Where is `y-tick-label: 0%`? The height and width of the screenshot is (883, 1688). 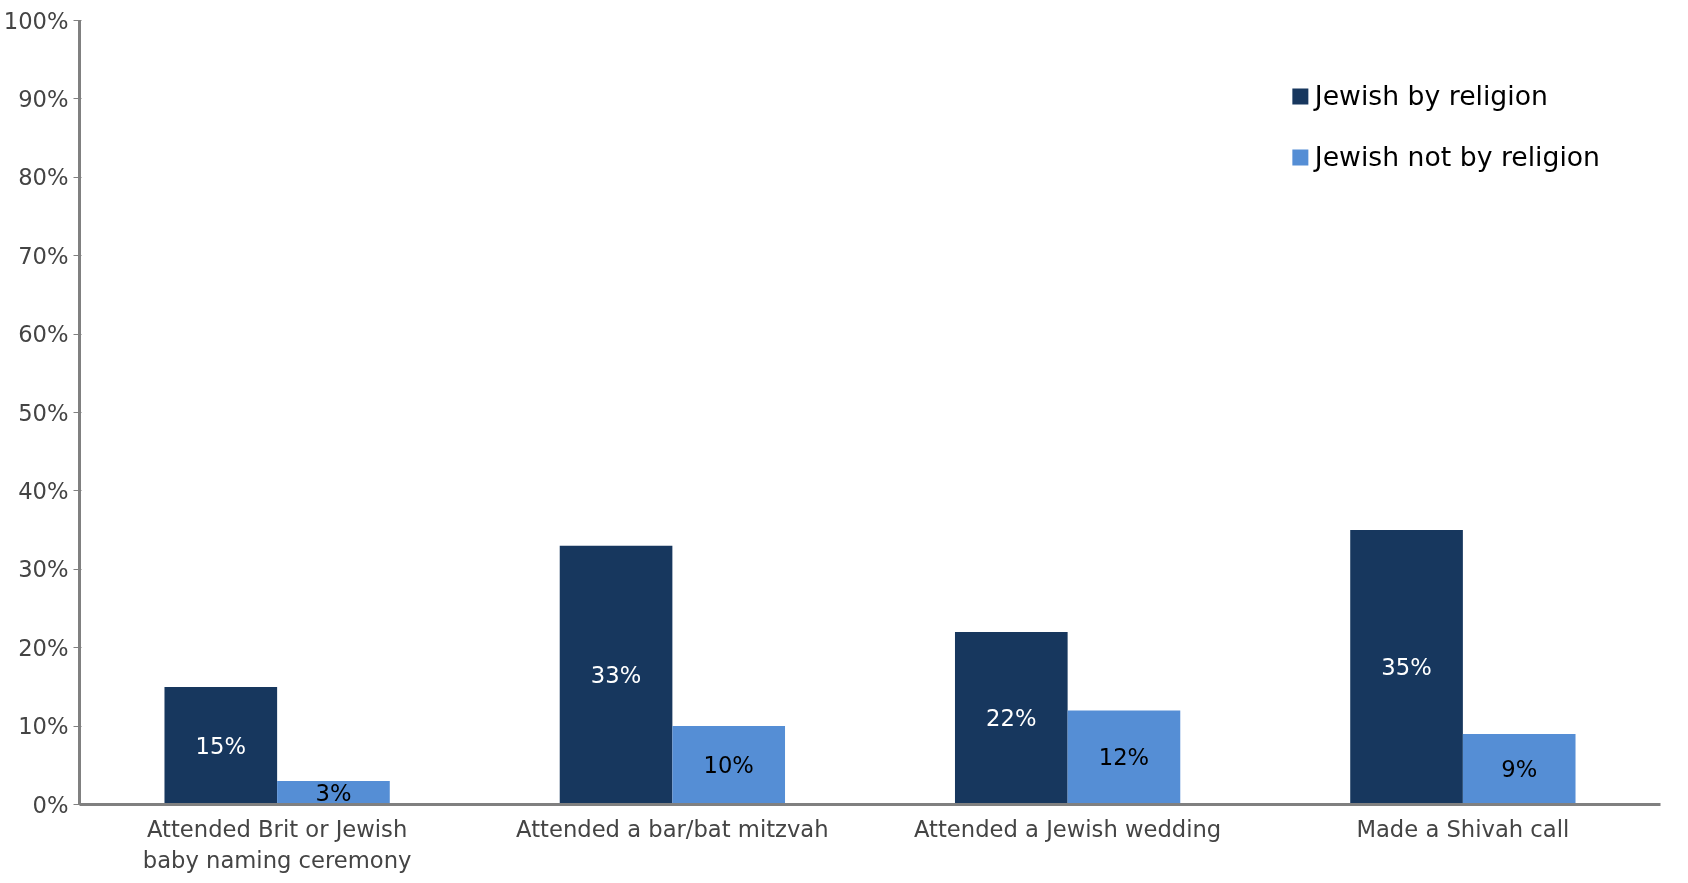 y-tick-label: 0% is located at coordinates (50, 804).